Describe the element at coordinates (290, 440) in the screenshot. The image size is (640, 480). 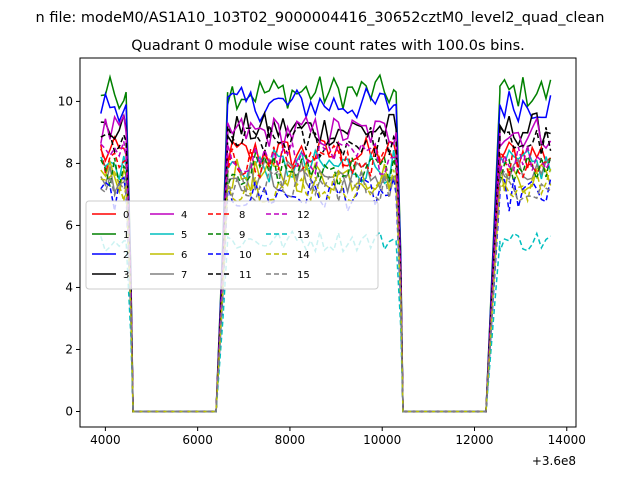
I see `x-tick-label: 8000` at that location.